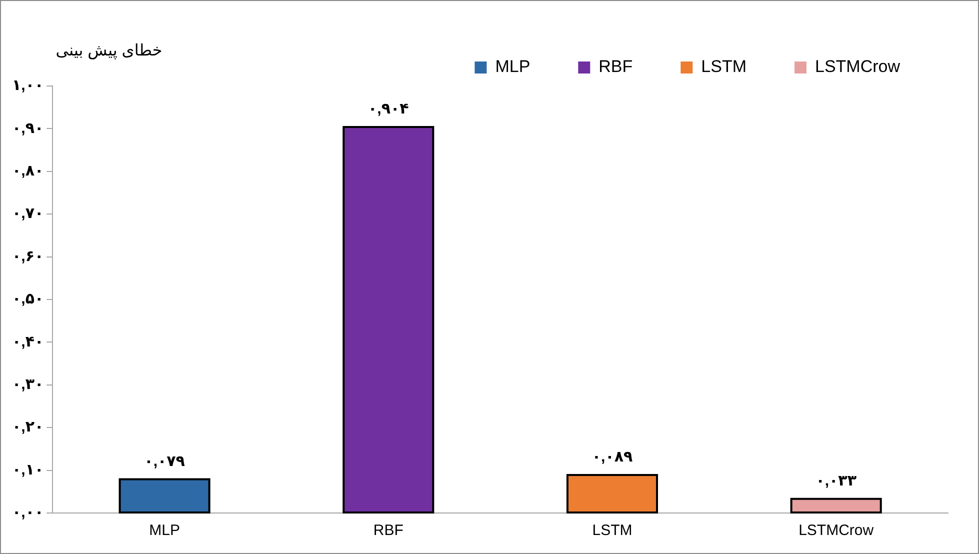 This screenshot has width=979, height=554. Describe the element at coordinates (28, 513) in the screenshot. I see `y-tick-label: ۰,۰۰` at that location.